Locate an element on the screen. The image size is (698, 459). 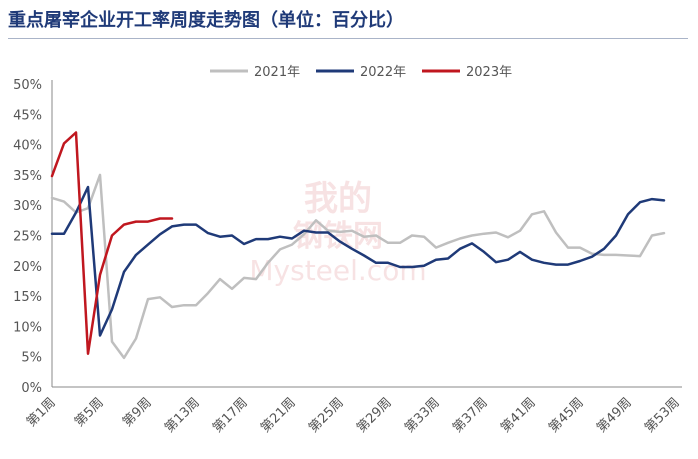
title-divider is located at coordinates (348, 38).